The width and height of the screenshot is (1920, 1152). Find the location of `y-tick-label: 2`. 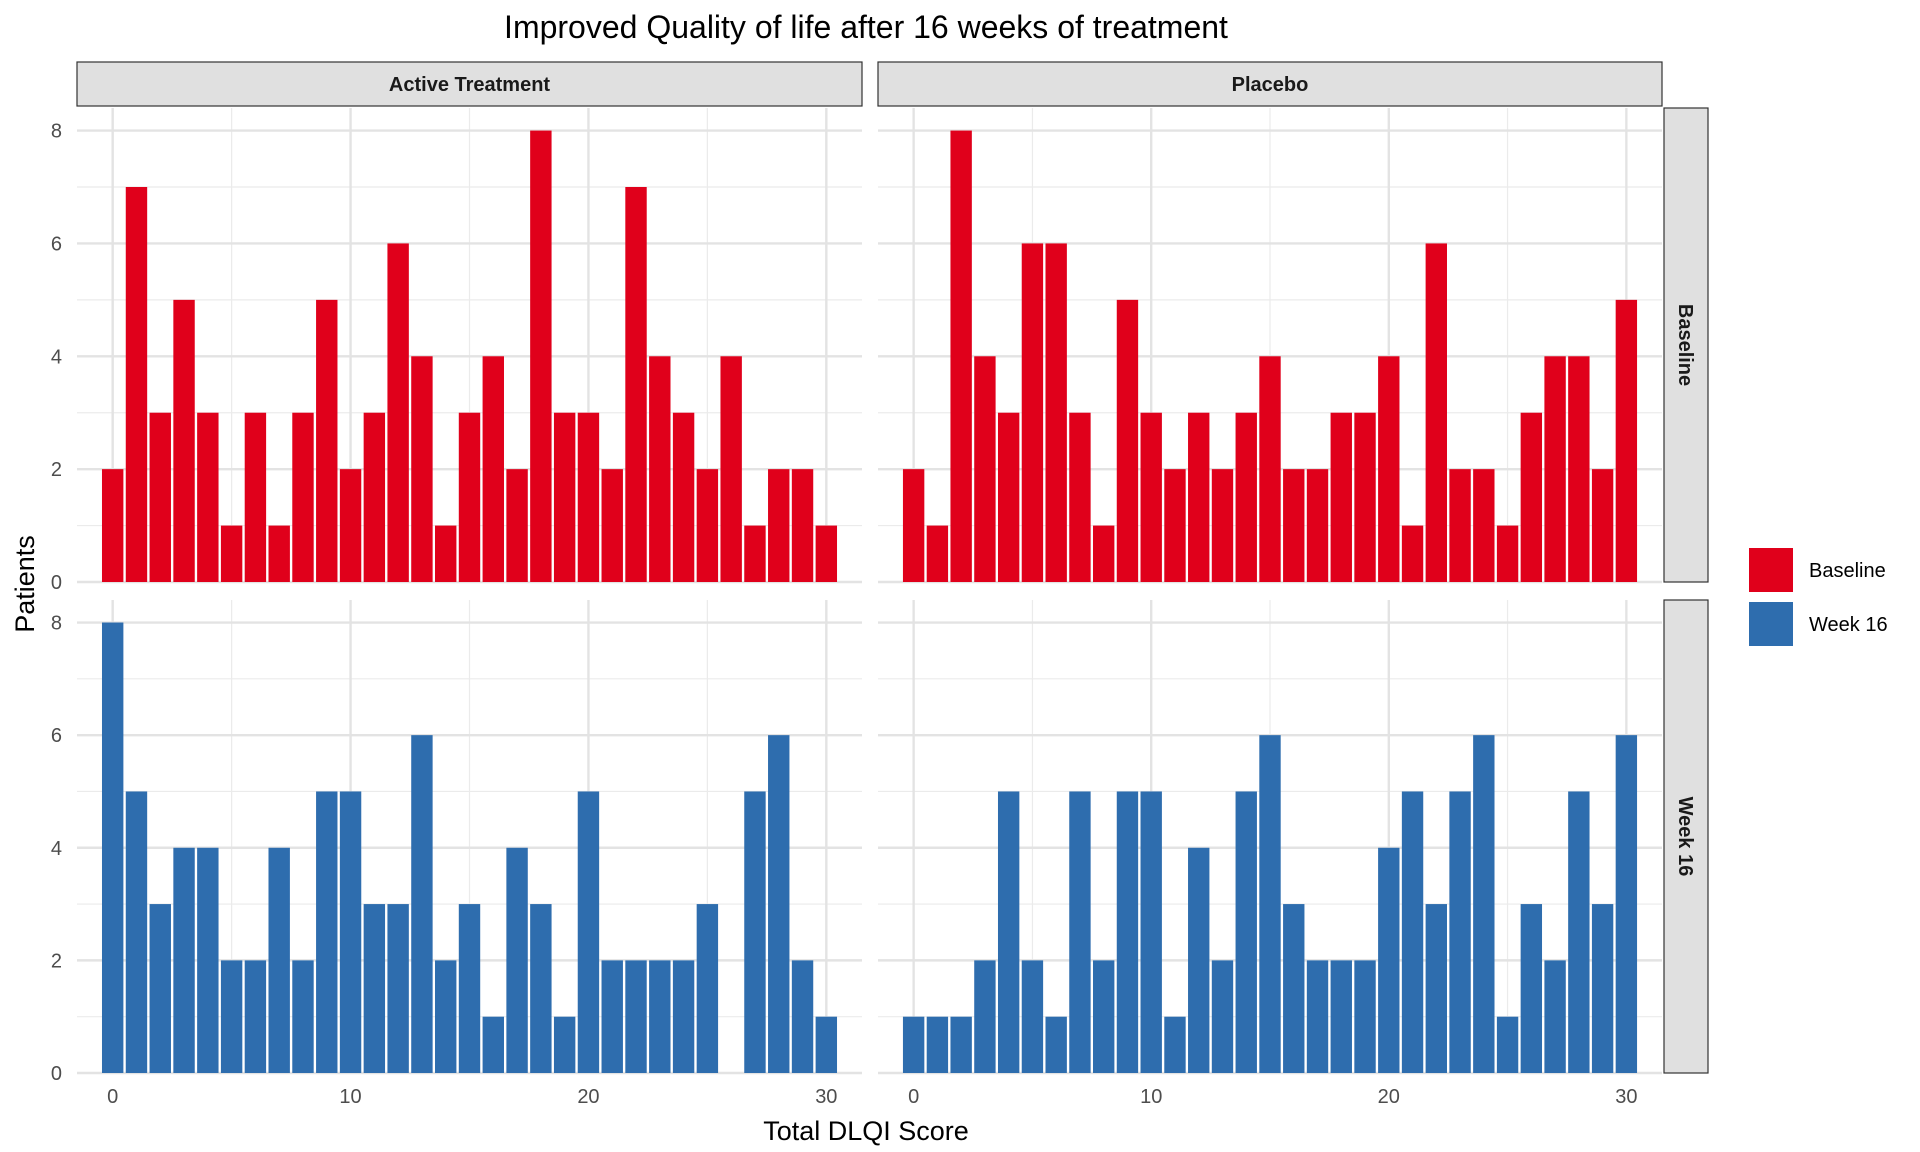

y-tick-label: 2 is located at coordinates (56, 961).